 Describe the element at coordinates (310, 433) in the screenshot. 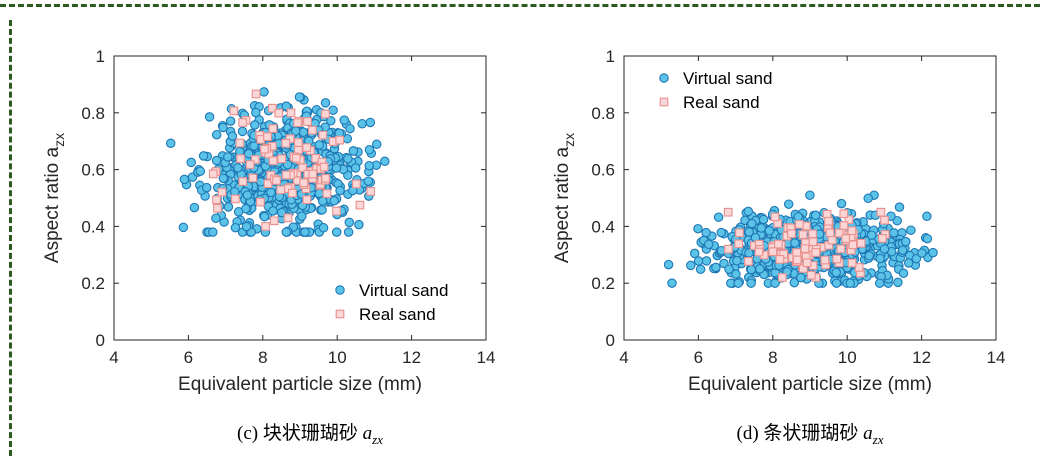

I see `caption-c: (c) 块状珊瑚砂 azx` at that location.